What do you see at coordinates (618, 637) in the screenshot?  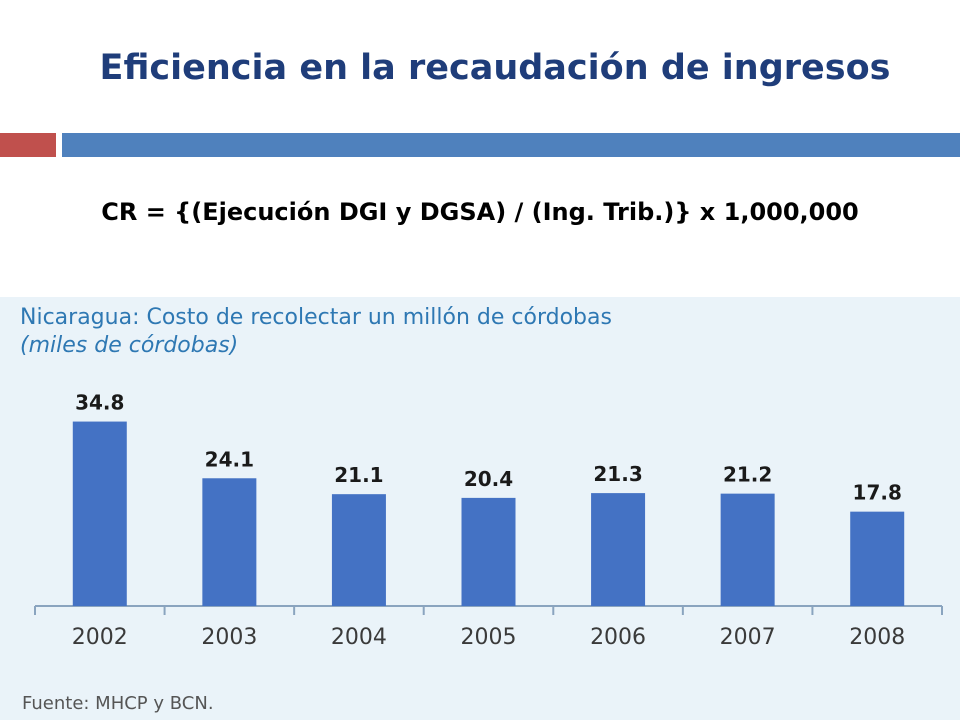 I see `tick-label-2006: 2006` at bounding box center [618, 637].